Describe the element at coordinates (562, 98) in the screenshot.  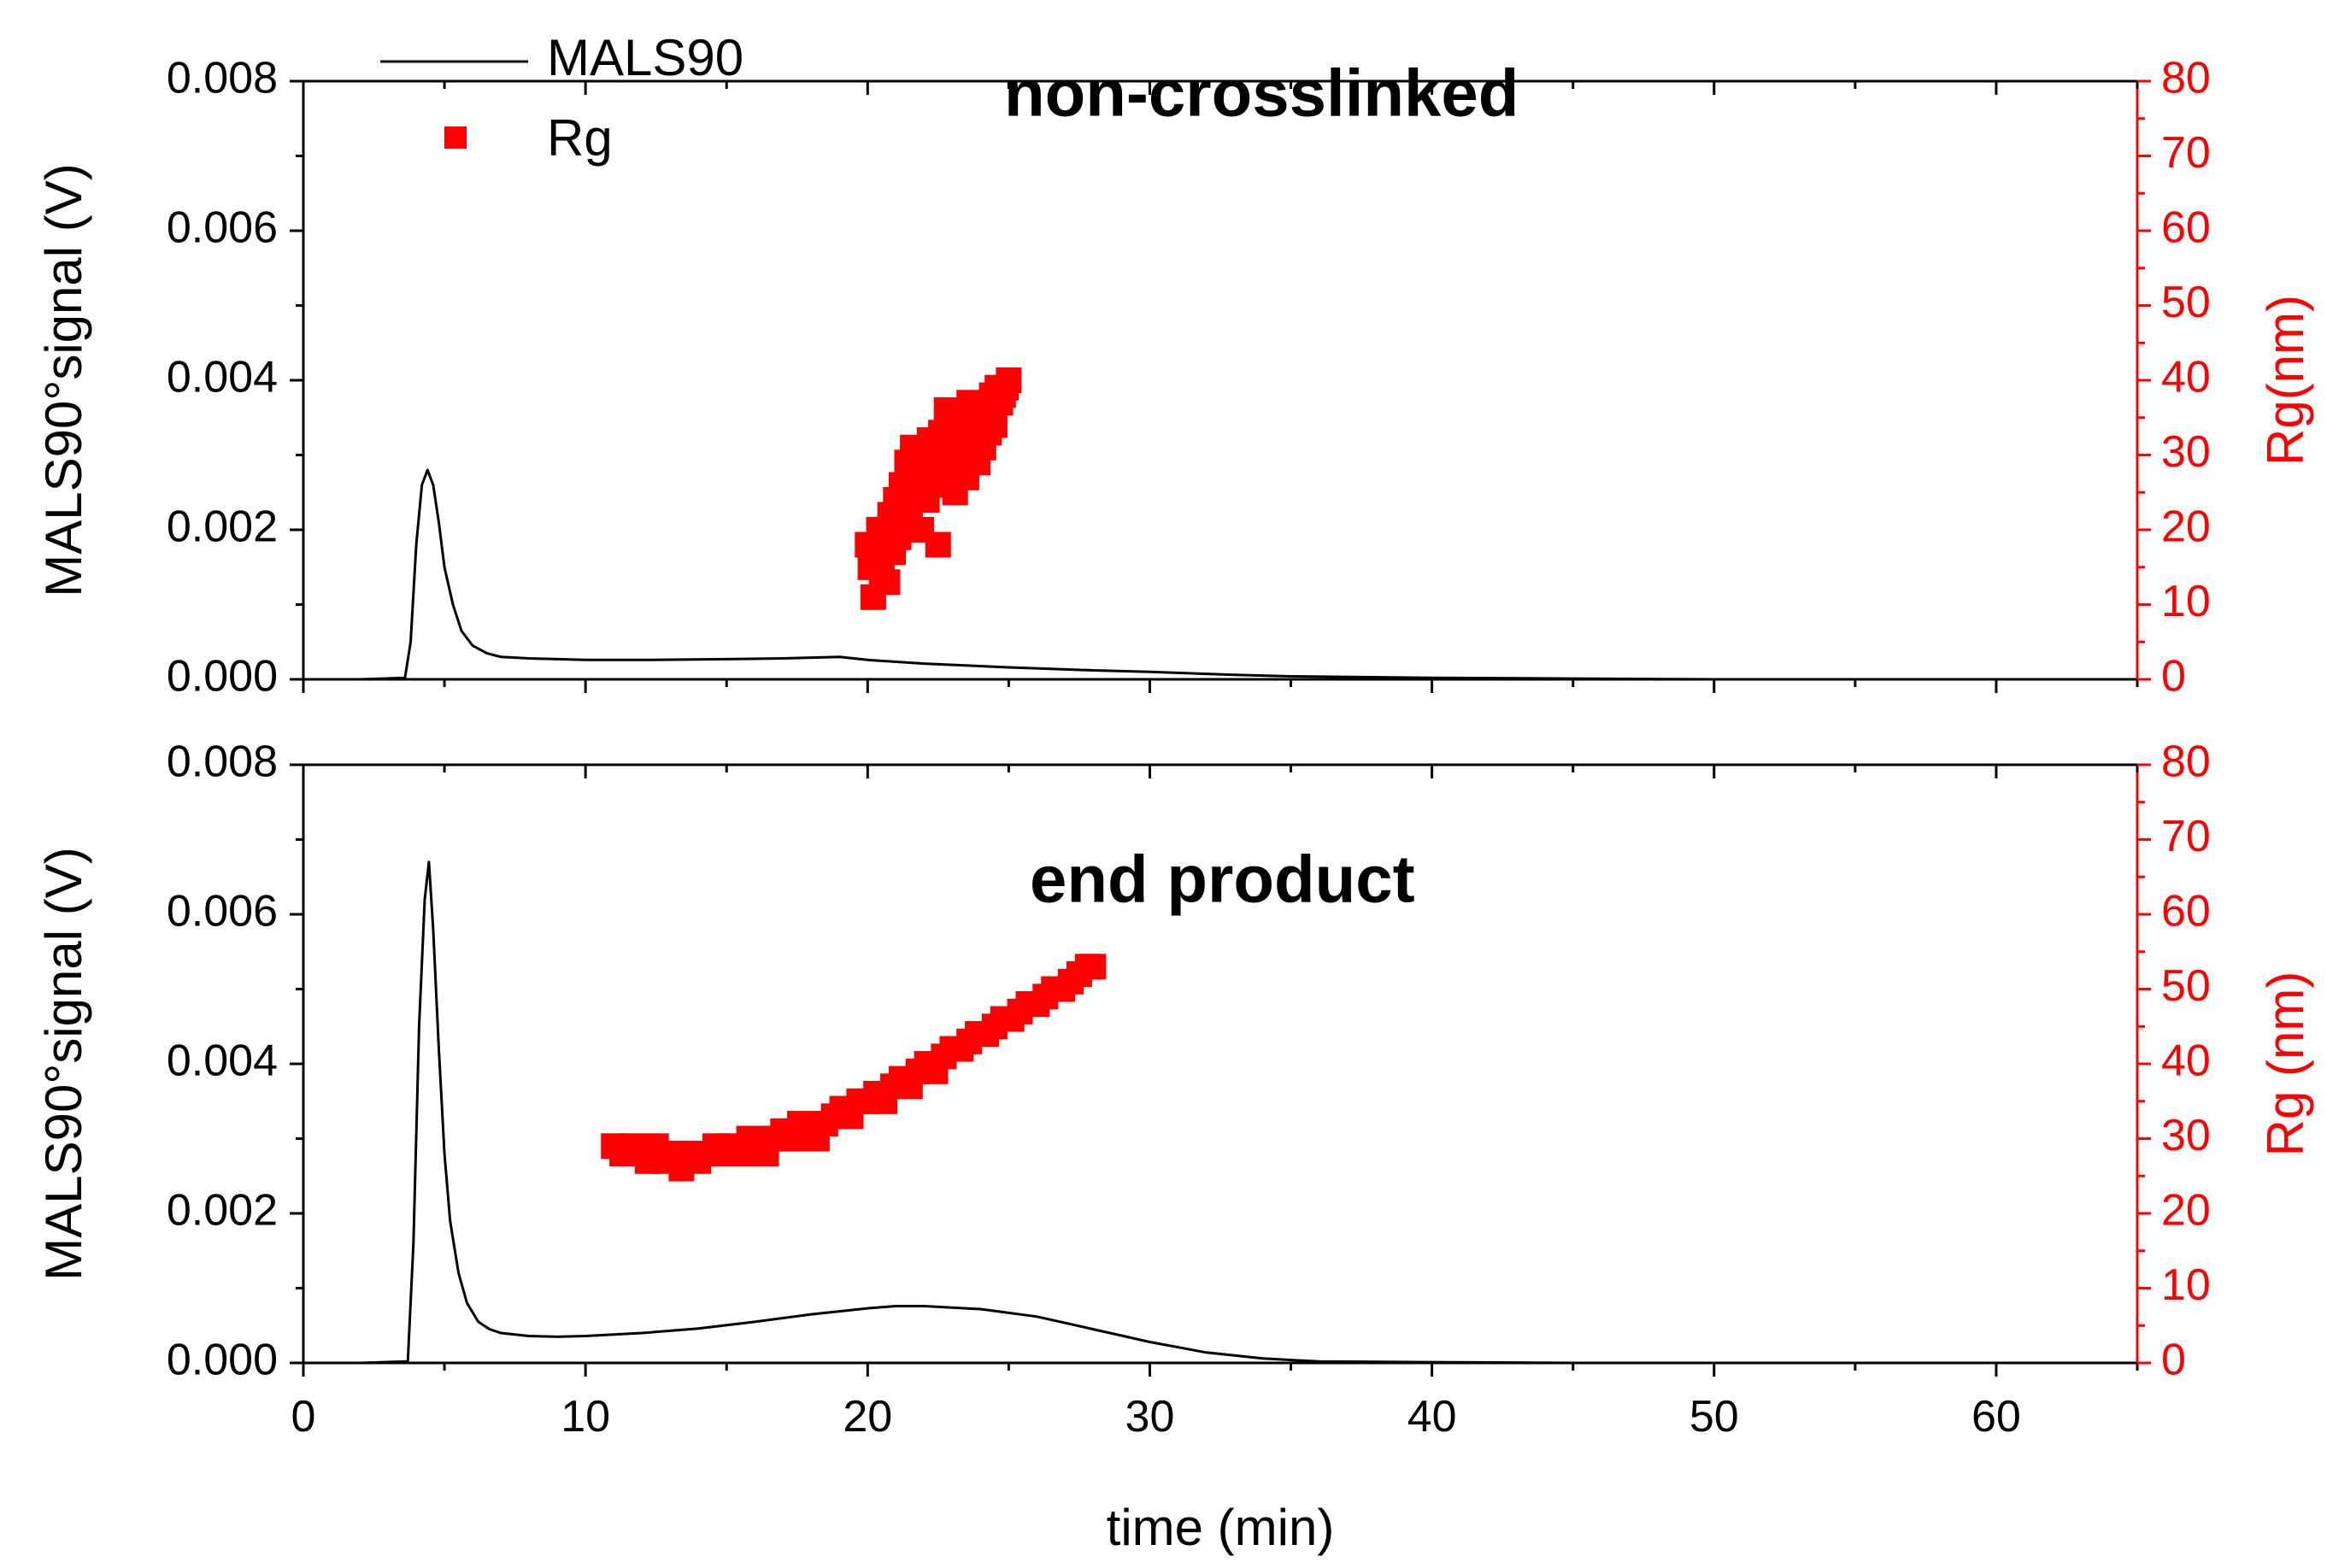
I see `legend: MALS90 Rg` at that location.